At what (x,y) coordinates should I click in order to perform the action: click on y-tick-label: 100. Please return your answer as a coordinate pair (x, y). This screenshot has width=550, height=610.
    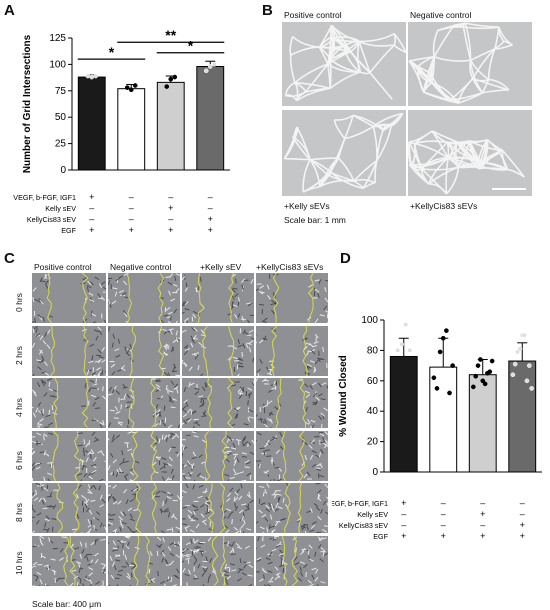
    Looking at the image, I should click on (57, 64).